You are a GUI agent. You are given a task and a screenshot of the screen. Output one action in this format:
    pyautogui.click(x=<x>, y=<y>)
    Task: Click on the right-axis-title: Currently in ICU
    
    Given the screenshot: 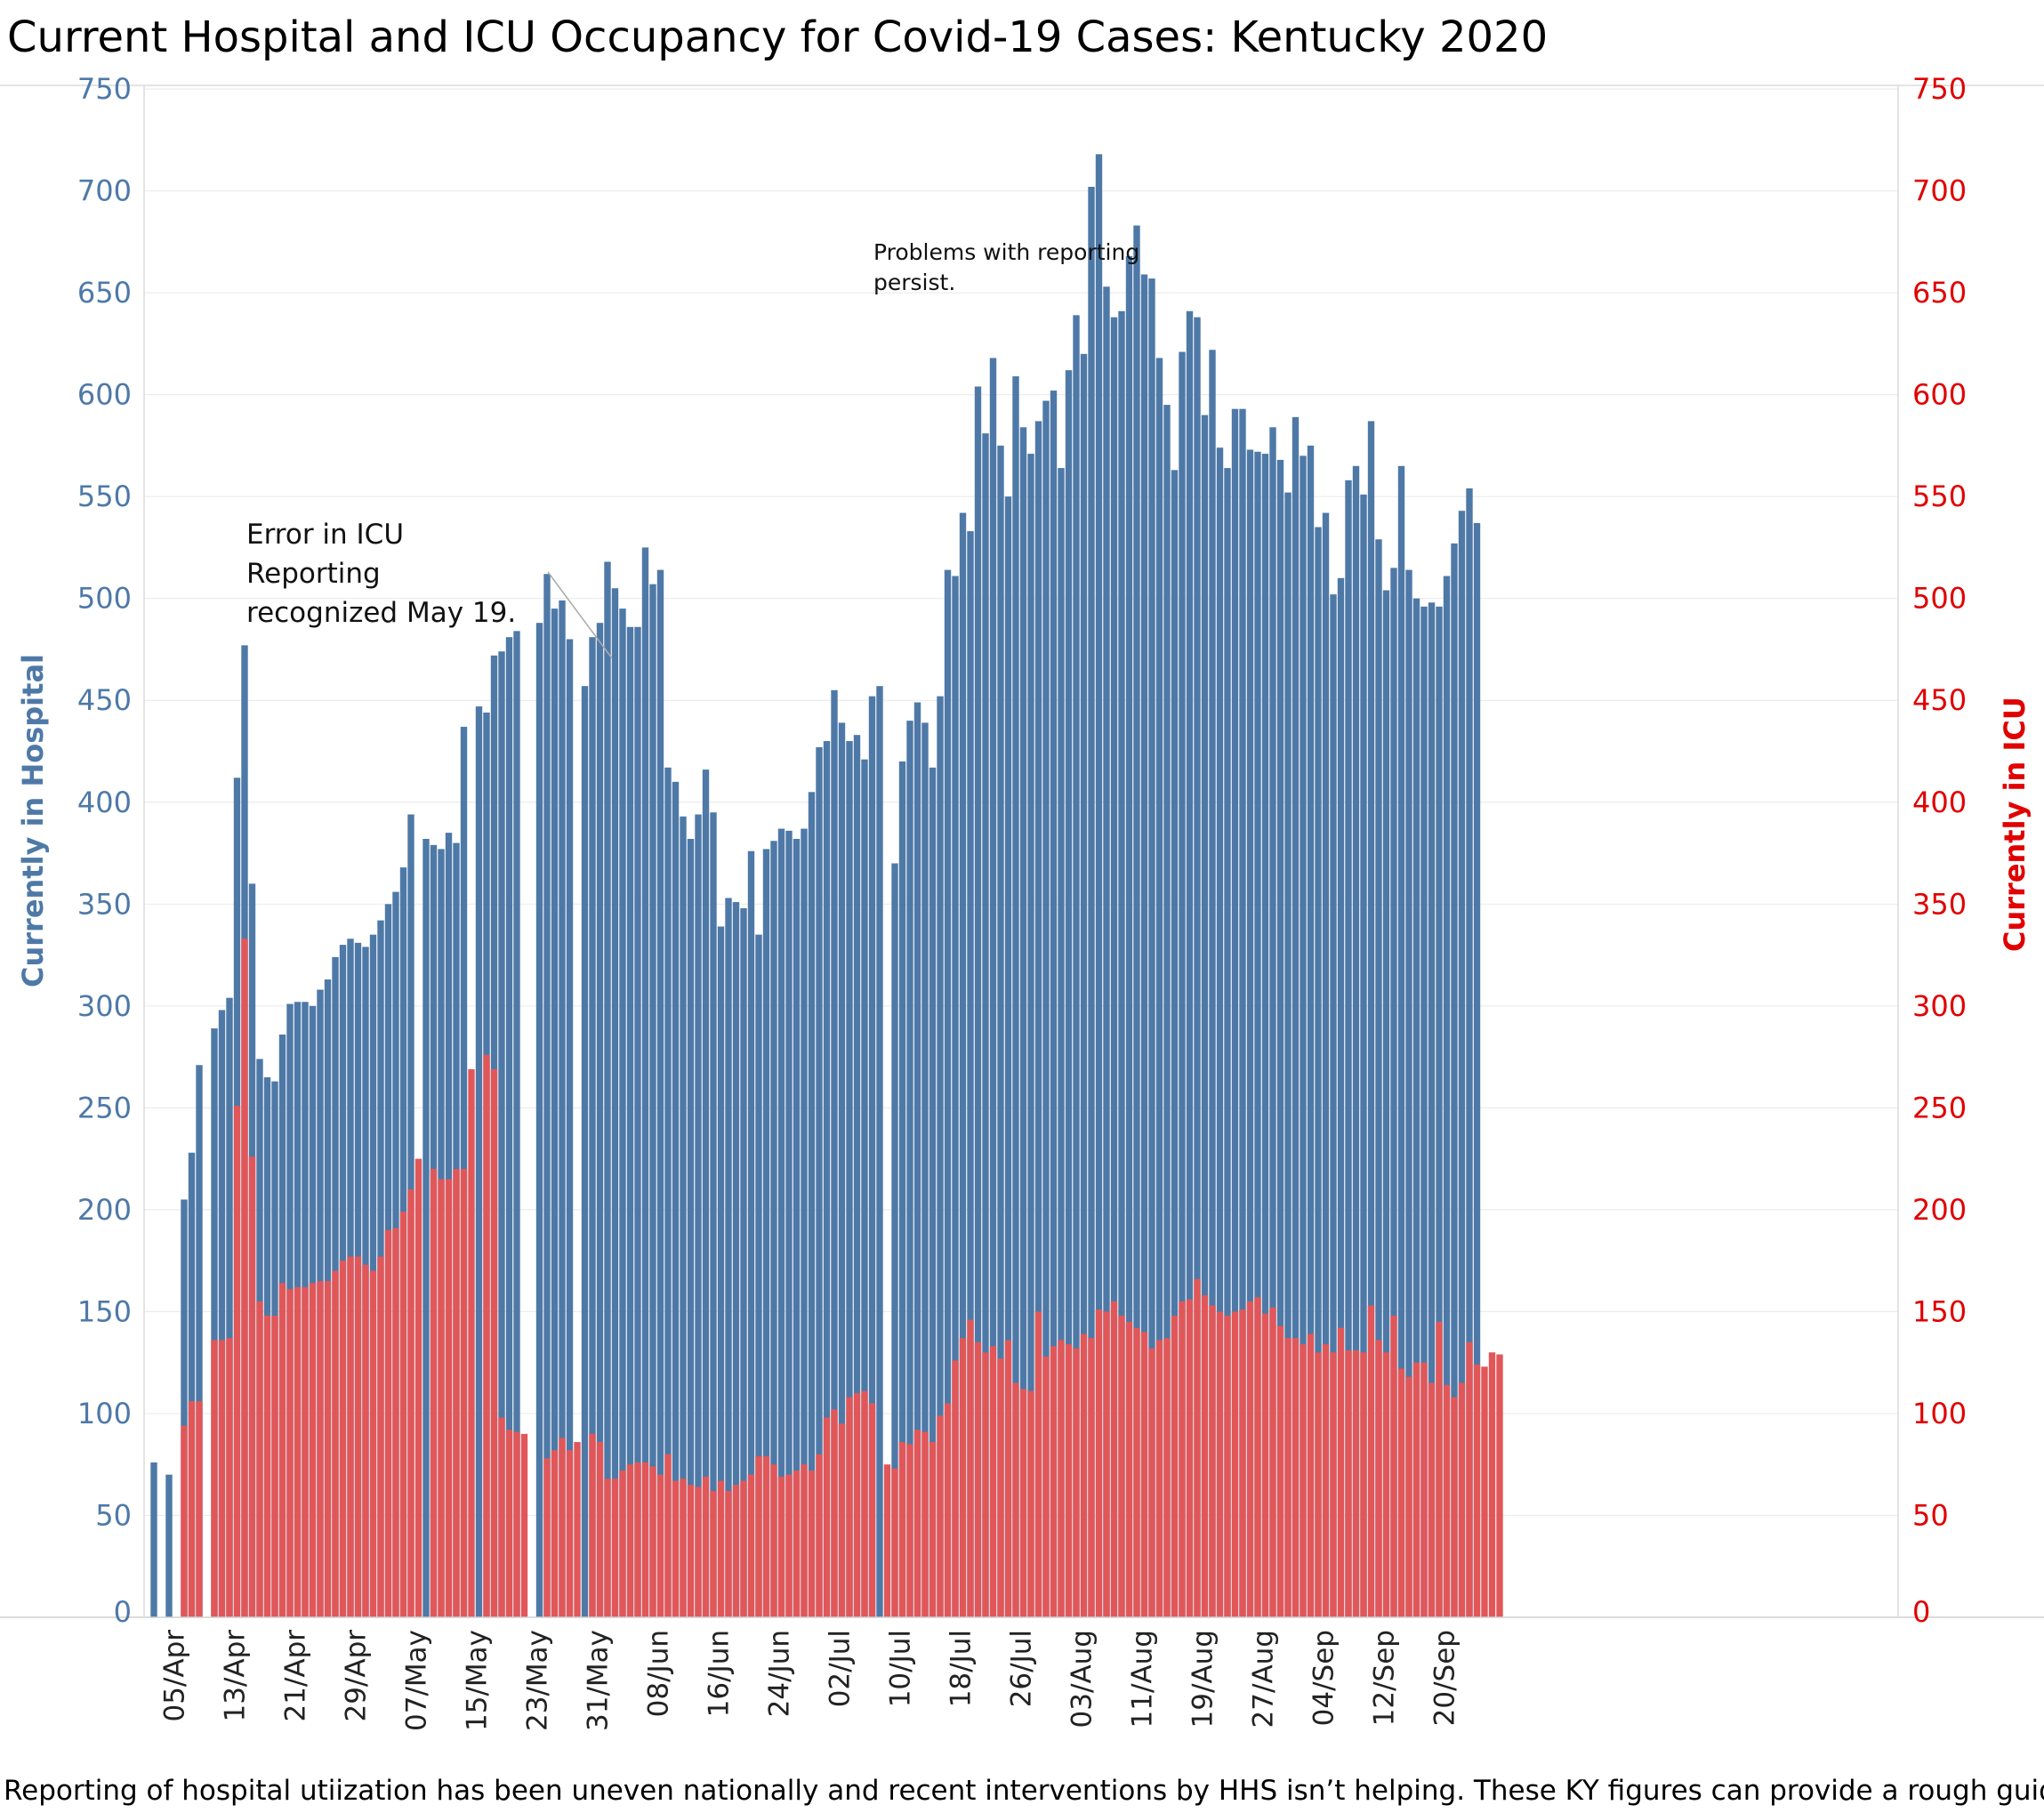 What is the action you would take?
    pyautogui.click(x=2015, y=824)
    